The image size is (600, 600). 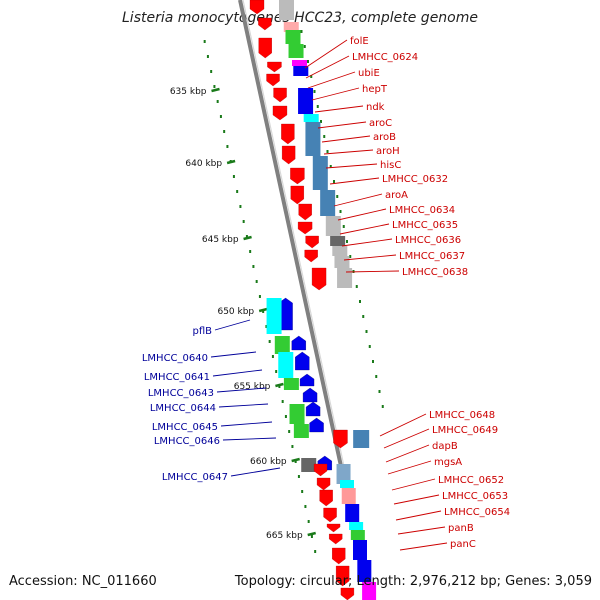 What do you see at coordinates (202, 331) in the screenshot?
I see `gene-label-blue: pflB` at bounding box center [202, 331].